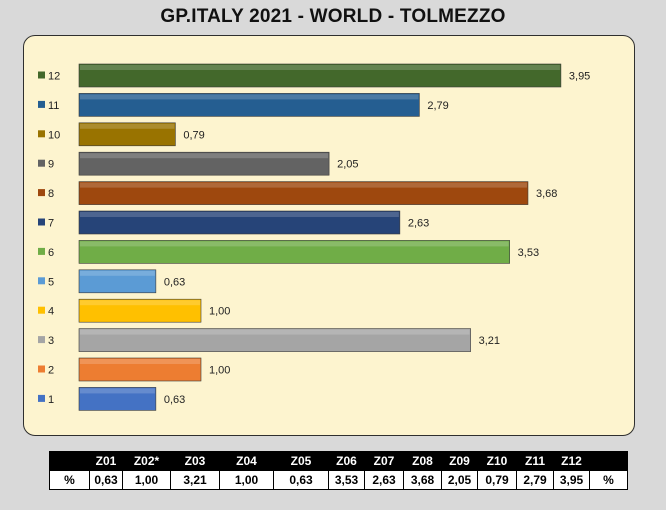  What do you see at coordinates (459, 461) in the screenshot?
I see `table-header-cell: Z09` at bounding box center [459, 461].